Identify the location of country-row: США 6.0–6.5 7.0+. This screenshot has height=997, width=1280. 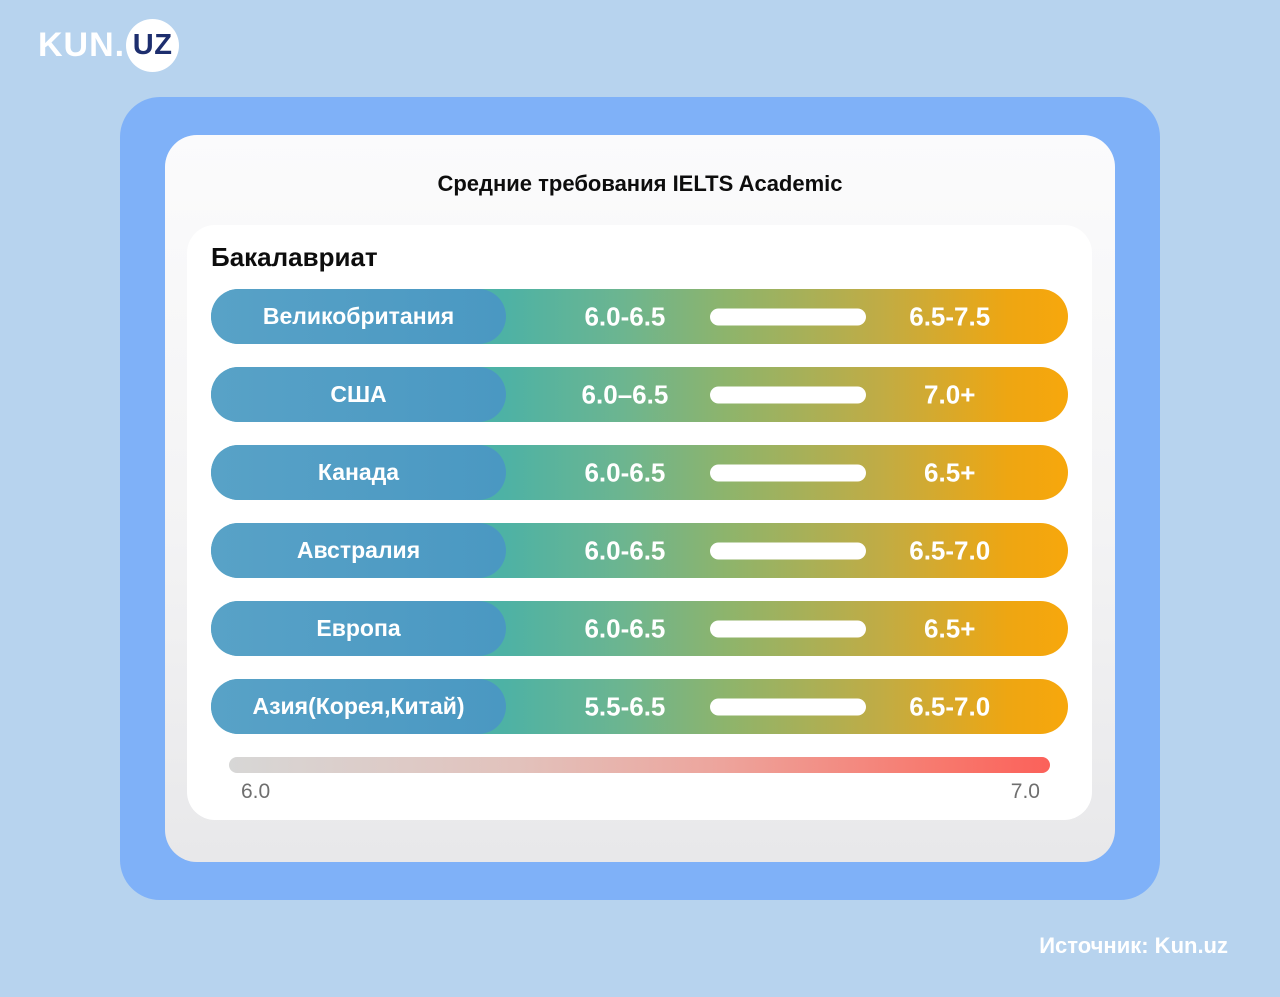
(639, 394).